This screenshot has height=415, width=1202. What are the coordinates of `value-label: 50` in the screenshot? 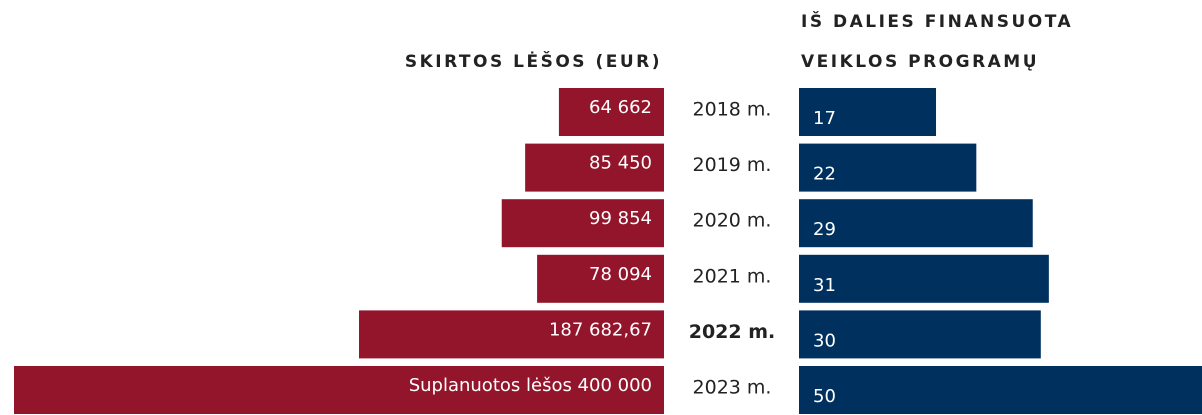 It's located at (824, 396).